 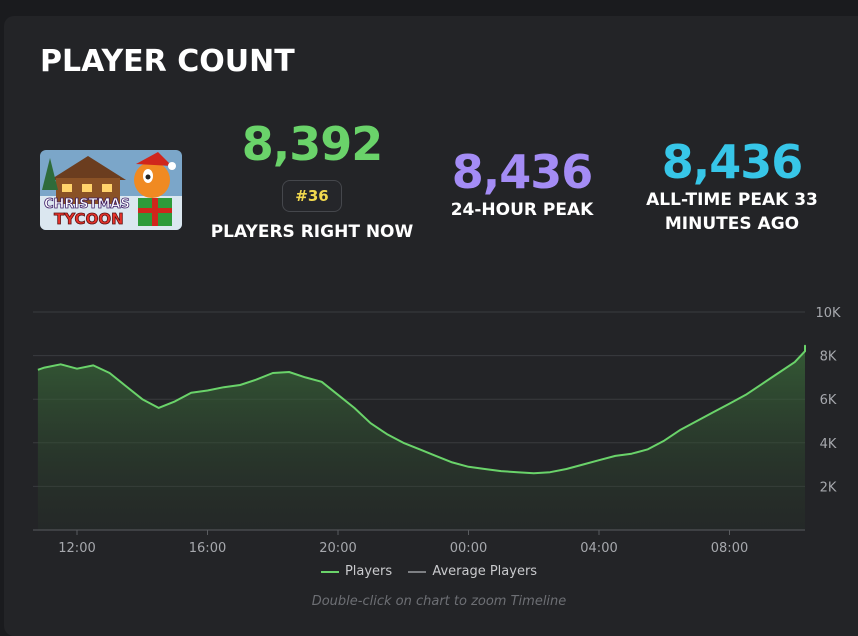 I want to click on current-players-stat: 8,392 #36 PLAYERS RIGHT NOW, so click(x=312, y=181).